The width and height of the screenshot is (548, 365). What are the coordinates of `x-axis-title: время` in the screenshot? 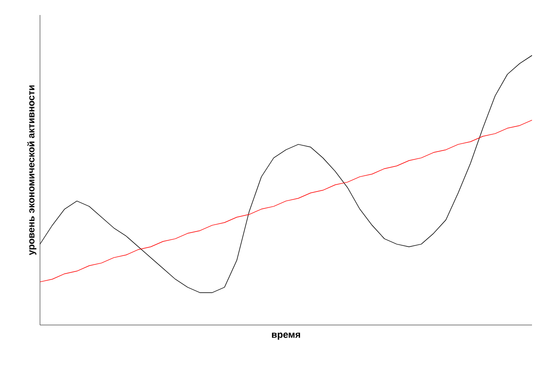 It's located at (286, 336).